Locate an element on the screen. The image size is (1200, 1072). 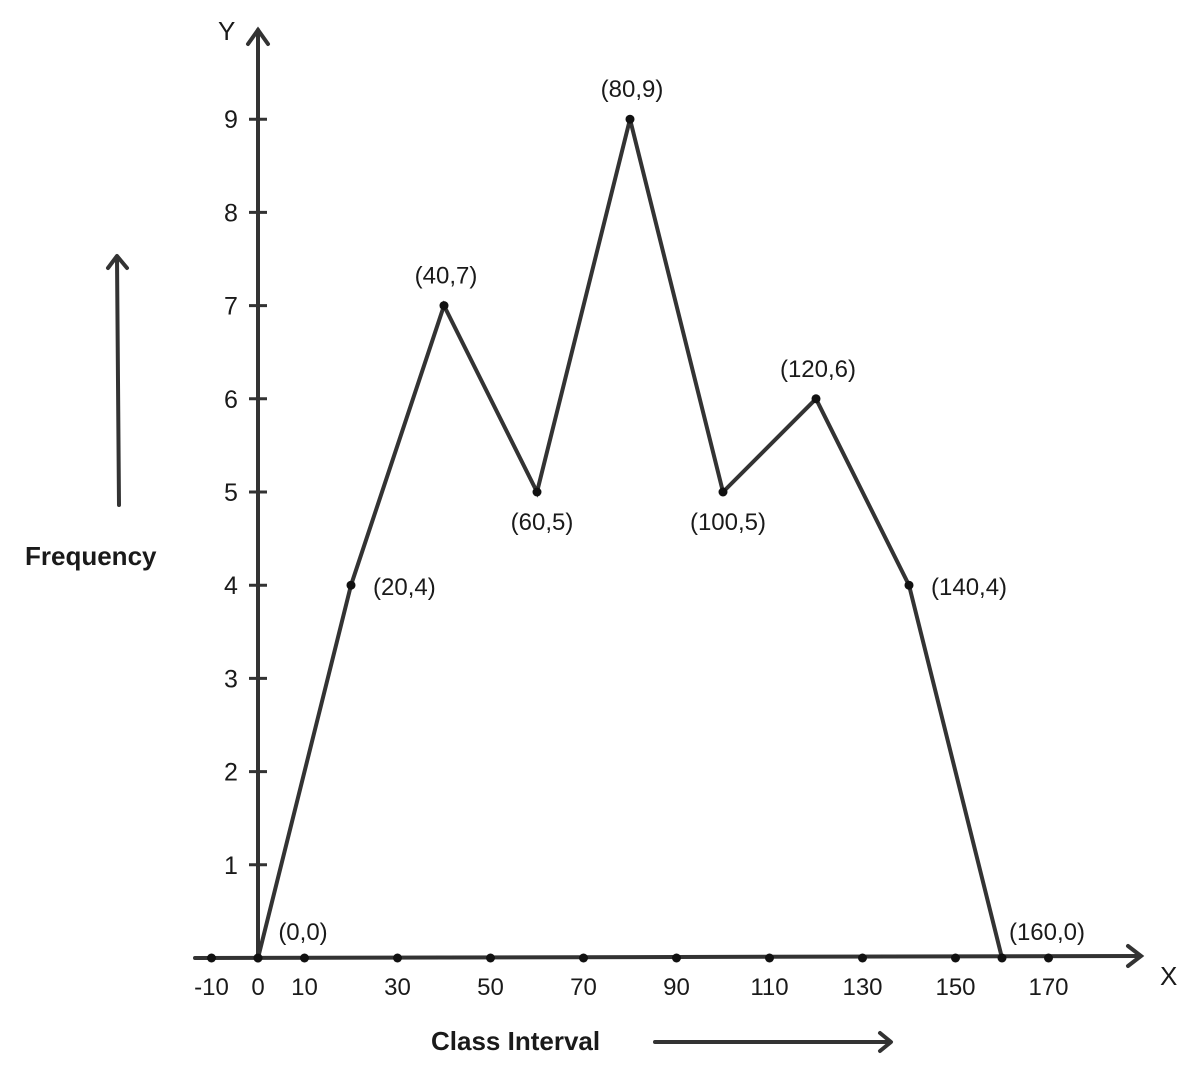
x-tick-label: 10 is located at coordinates (304, 987).